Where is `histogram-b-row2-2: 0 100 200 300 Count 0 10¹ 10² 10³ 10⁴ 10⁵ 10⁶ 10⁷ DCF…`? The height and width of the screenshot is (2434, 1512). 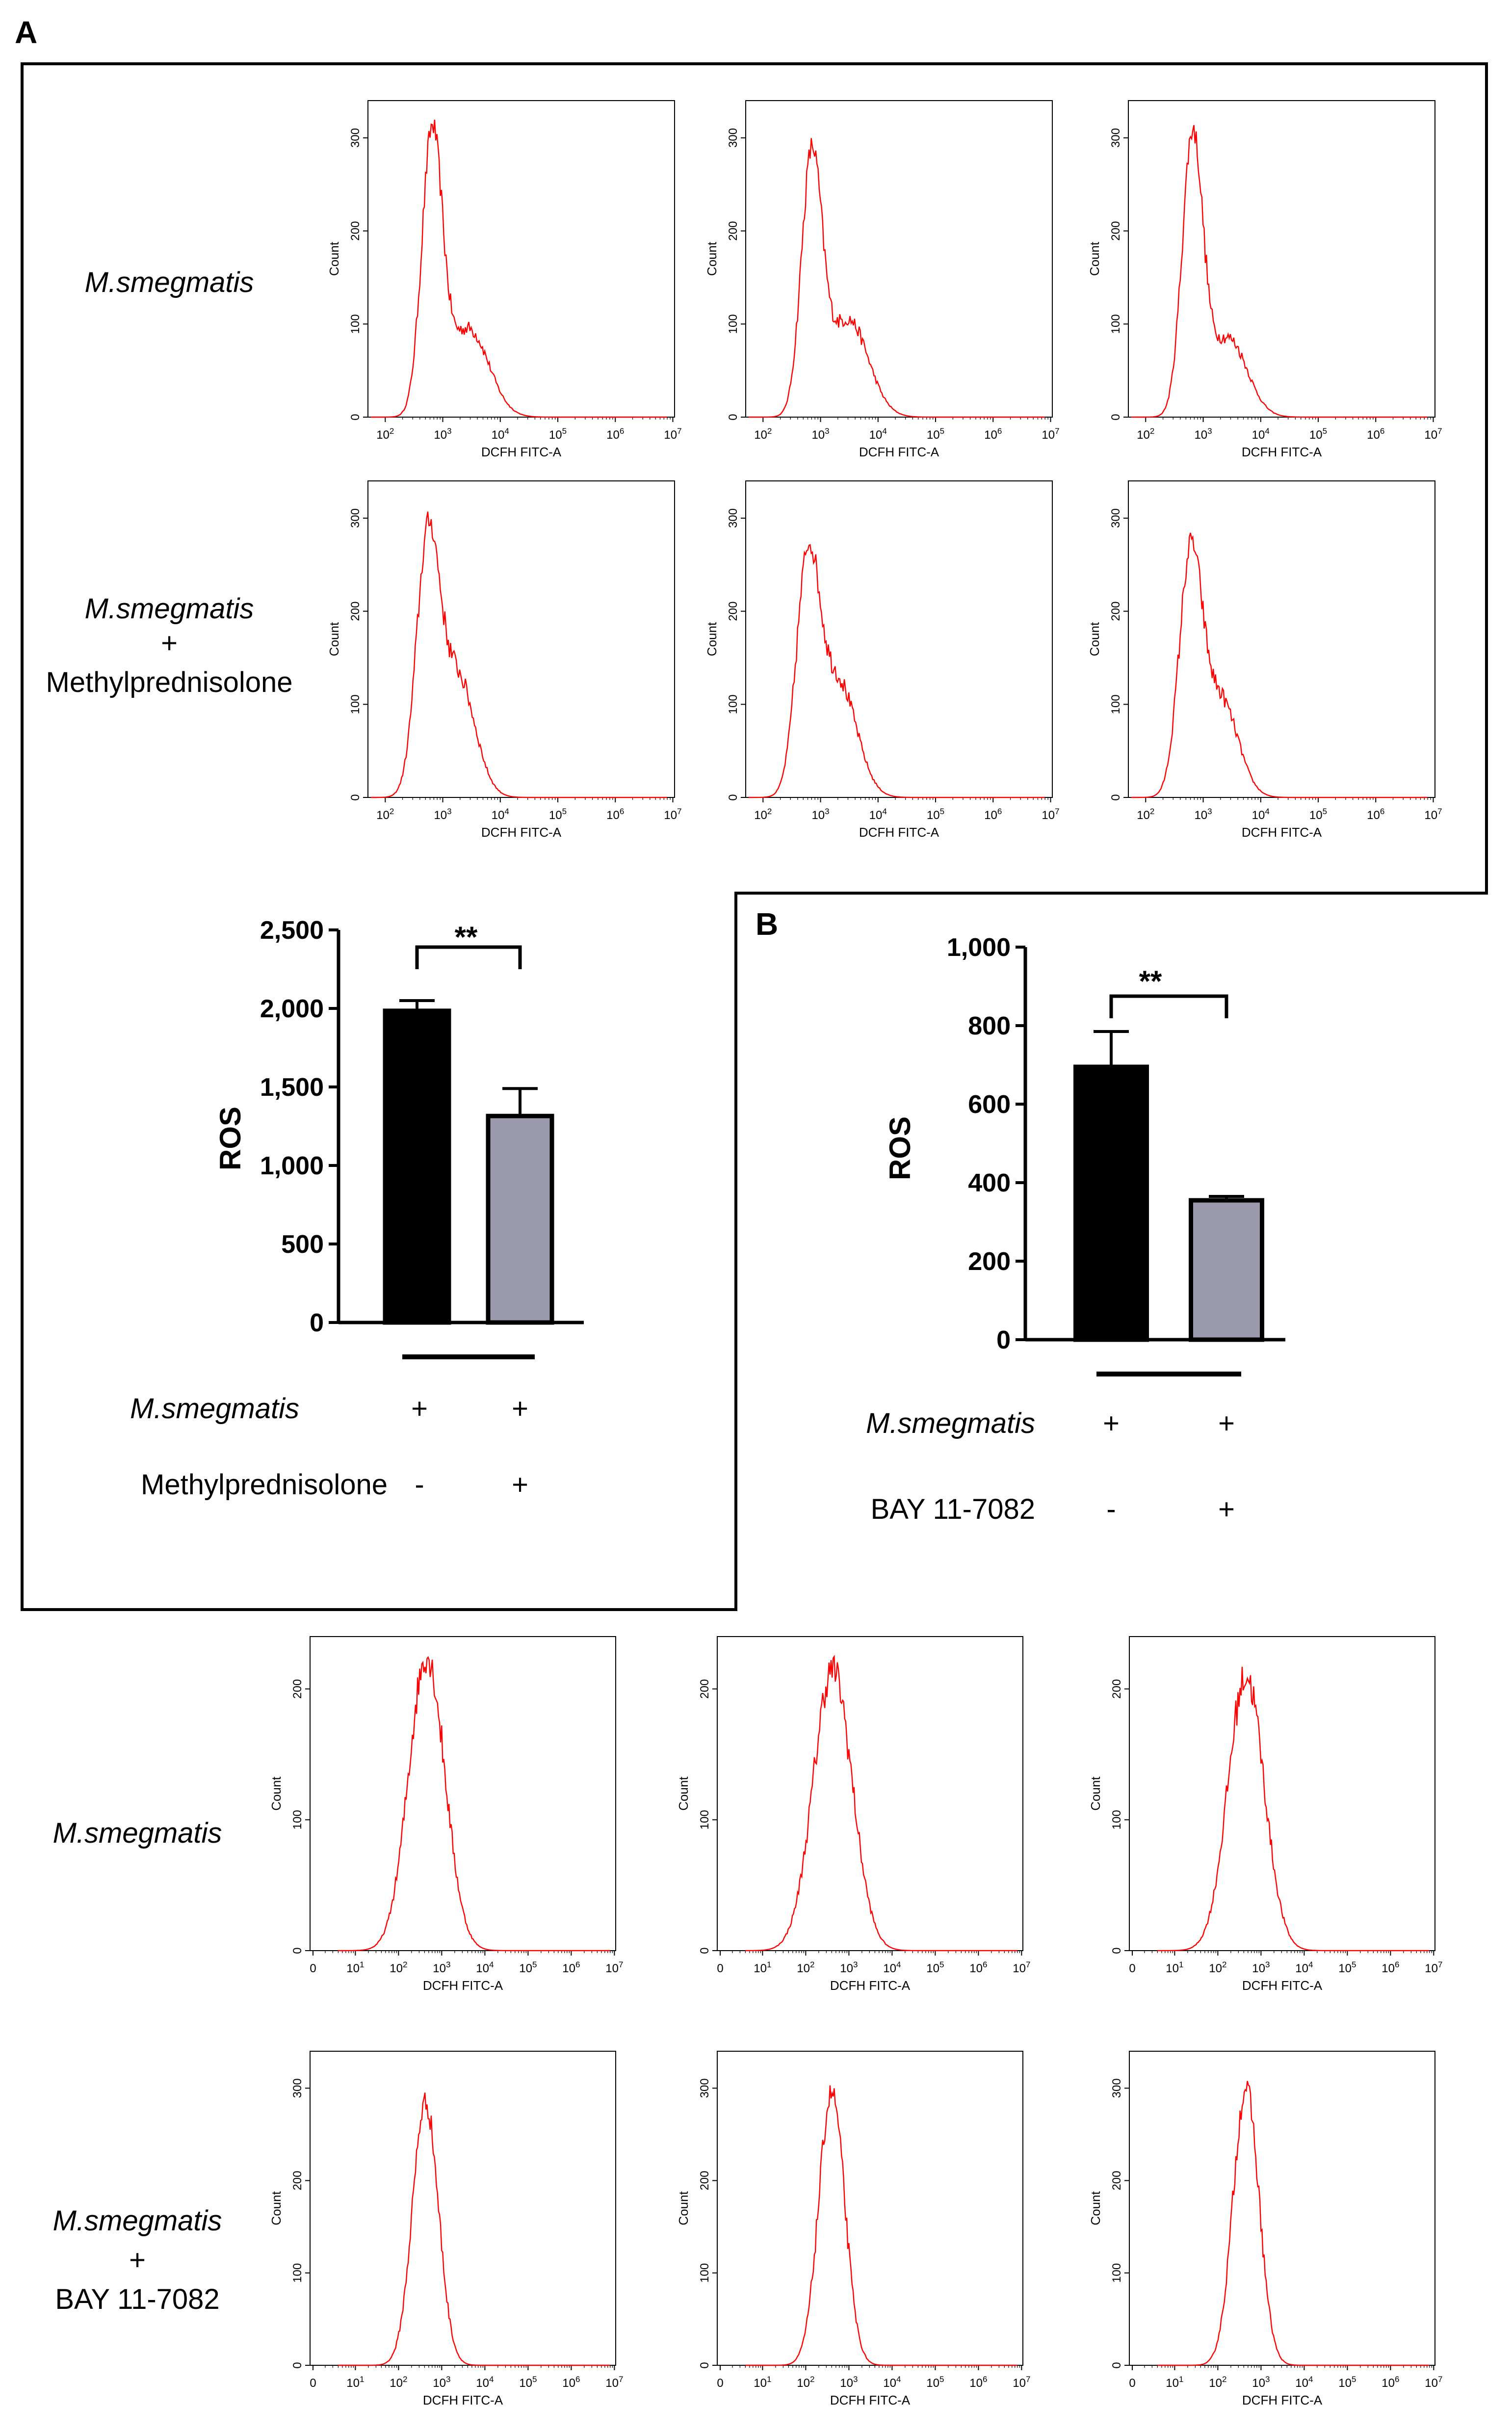 histogram-b-row2-2: 0 100 200 300 Count 0 10¹ 10² 10³ 10⁴ 10⁵ 10⁶ 10⁷ DCF… is located at coordinates (853, 2229).